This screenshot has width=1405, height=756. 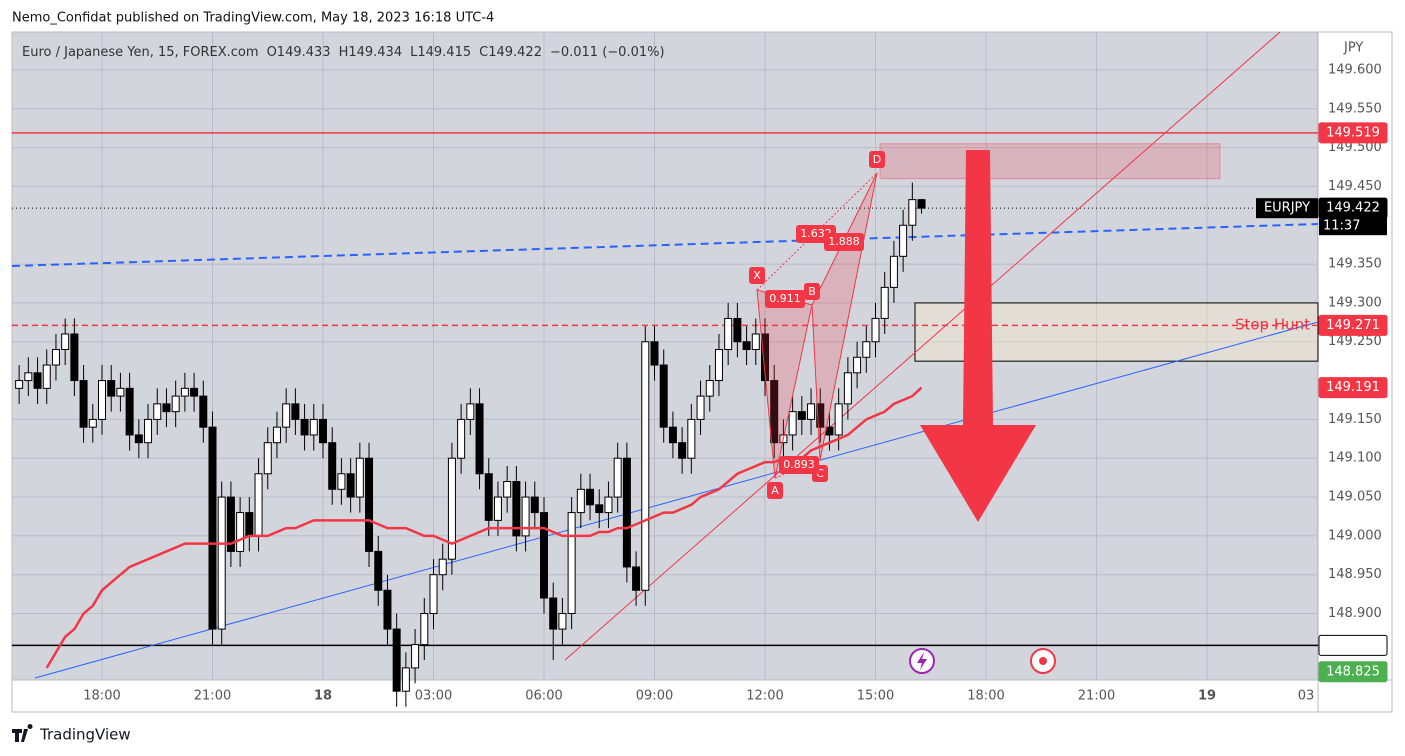 I want to click on y-tick-label: 149.350, so click(x=1355, y=264).